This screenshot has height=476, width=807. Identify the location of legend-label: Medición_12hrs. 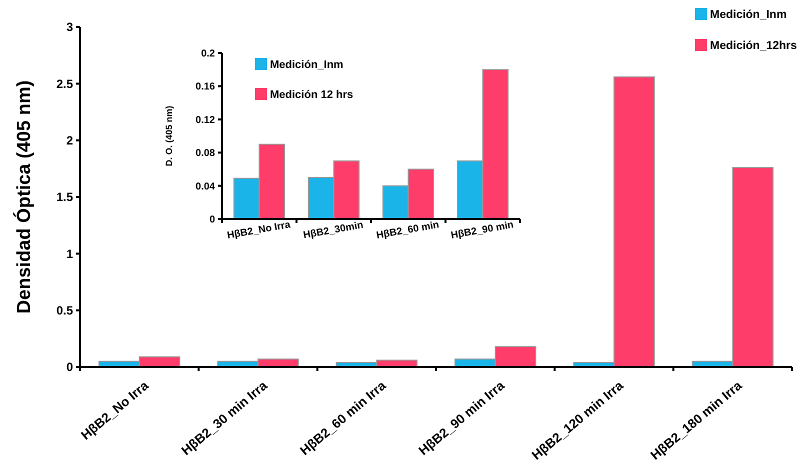
(753, 46).